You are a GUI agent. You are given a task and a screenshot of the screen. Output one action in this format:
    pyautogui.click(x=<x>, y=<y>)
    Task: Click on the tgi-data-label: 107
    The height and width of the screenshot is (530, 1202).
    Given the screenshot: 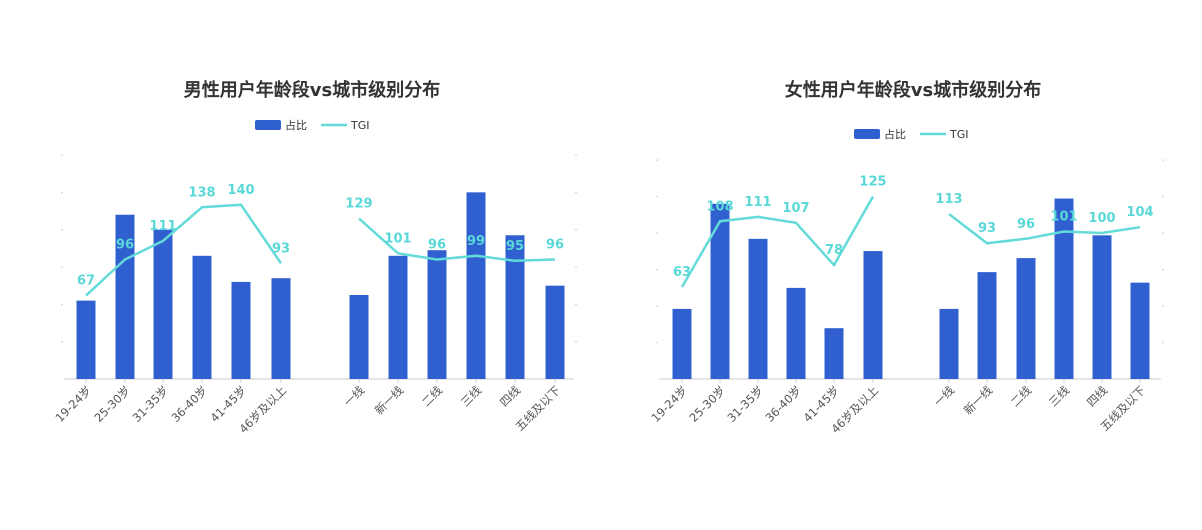 What is the action you would take?
    pyautogui.click(x=795, y=208)
    